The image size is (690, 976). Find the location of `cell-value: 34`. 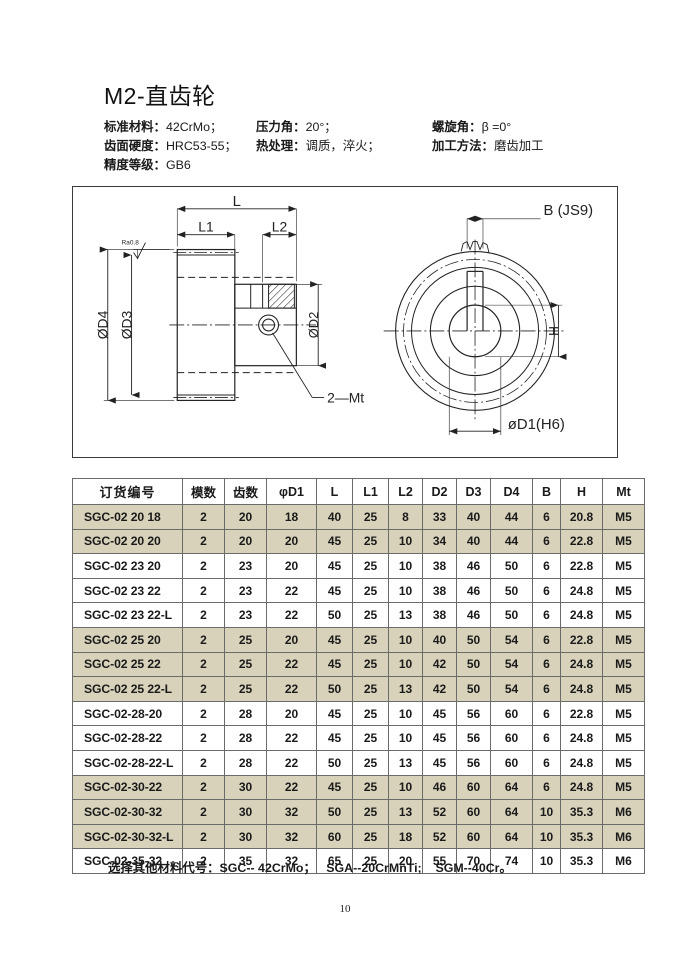

cell-value: 34 is located at coordinates (439, 541).